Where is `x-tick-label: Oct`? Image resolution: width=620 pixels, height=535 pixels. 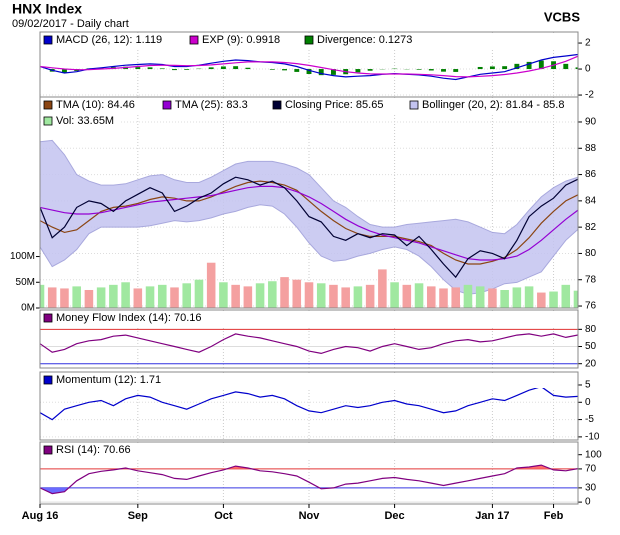 x-tick-label: Oct is located at coordinates (223, 516).